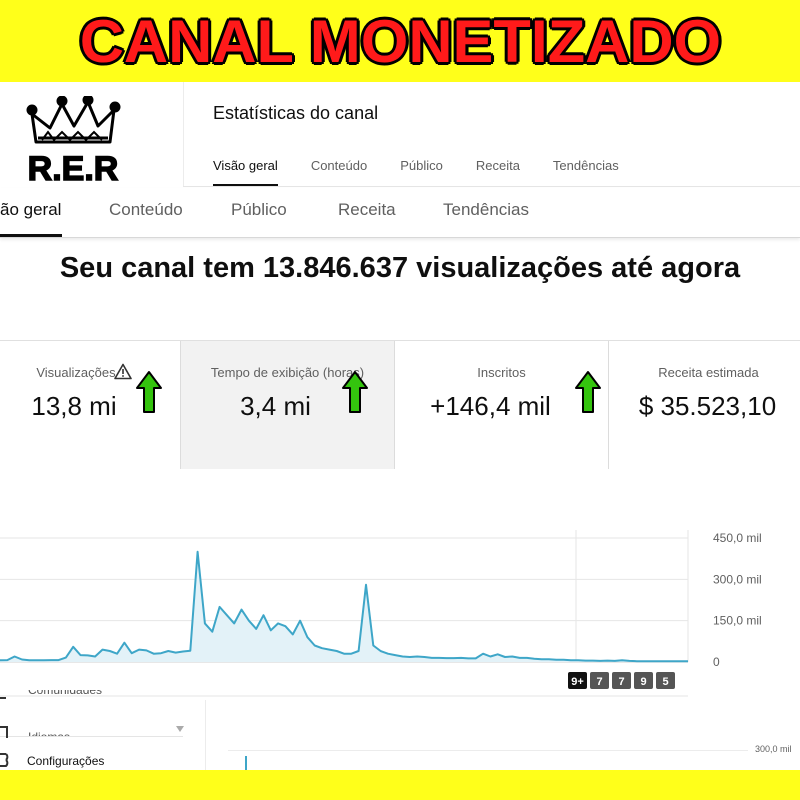 Image resolution: width=800 pixels, height=800 pixels. I want to click on sidebar-divider, so click(91, 736).